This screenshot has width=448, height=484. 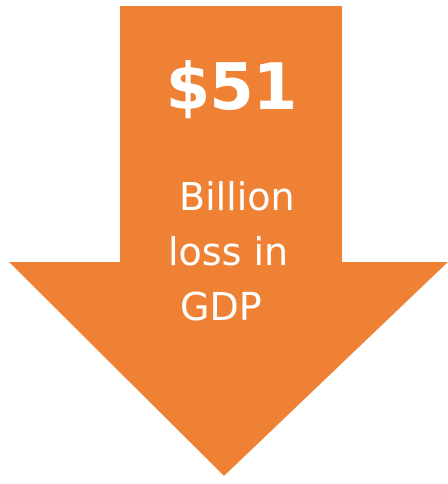 What do you see at coordinates (231, 88) in the screenshot?
I see `amount-value: $51` at bounding box center [231, 88].